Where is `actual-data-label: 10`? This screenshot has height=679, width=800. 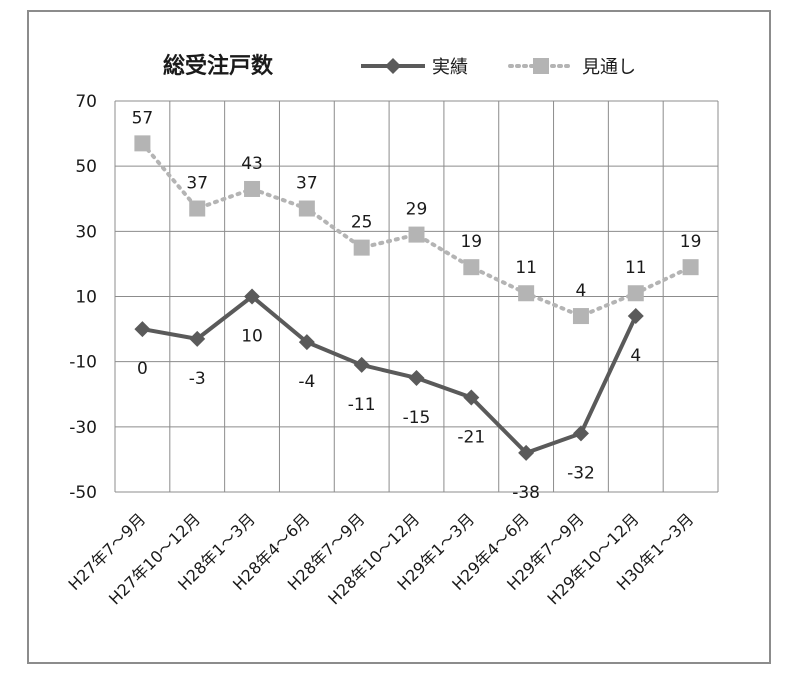
actual-data-label: 10 is located at coordinates (252, 337).